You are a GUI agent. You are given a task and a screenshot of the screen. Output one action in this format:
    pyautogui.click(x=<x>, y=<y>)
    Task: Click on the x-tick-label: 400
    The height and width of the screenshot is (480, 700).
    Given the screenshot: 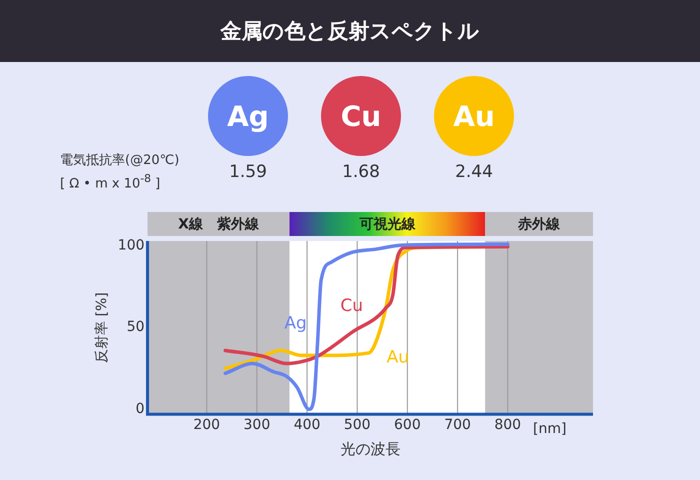 What is the action you would take?
    pyautogui.click(x=307, y=425)
    